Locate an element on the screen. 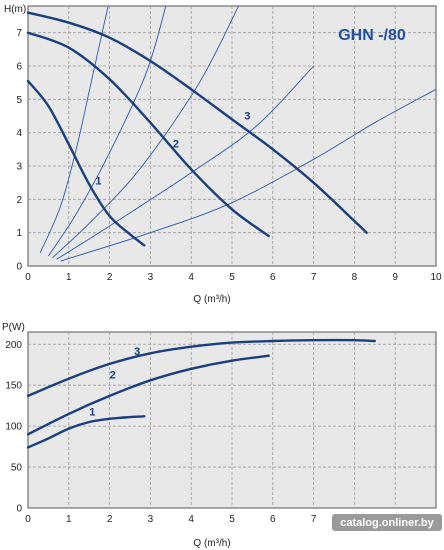  head-curve-labels: 1 2 3 is located at coordinates (172, 148).